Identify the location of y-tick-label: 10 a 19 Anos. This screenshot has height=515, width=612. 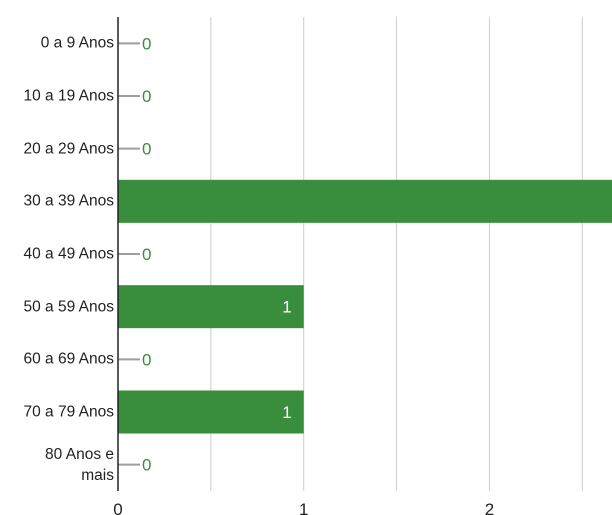
(69, 96).